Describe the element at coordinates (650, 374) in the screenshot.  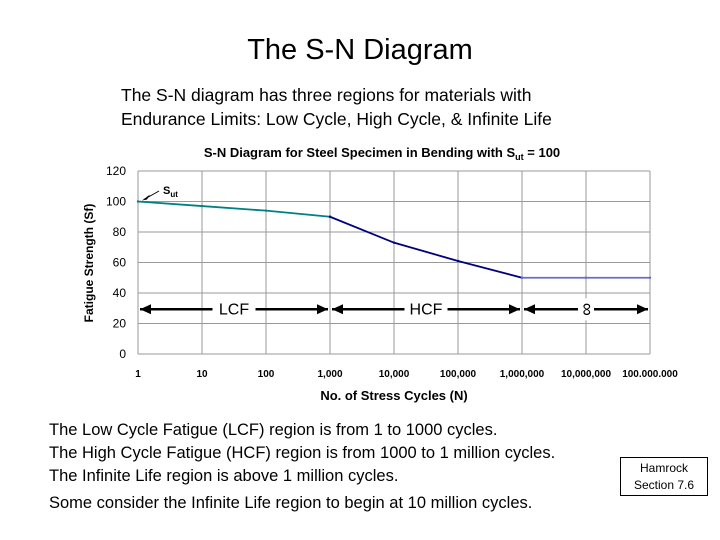
I see `x-tick-label: 100.000.000` at that location.